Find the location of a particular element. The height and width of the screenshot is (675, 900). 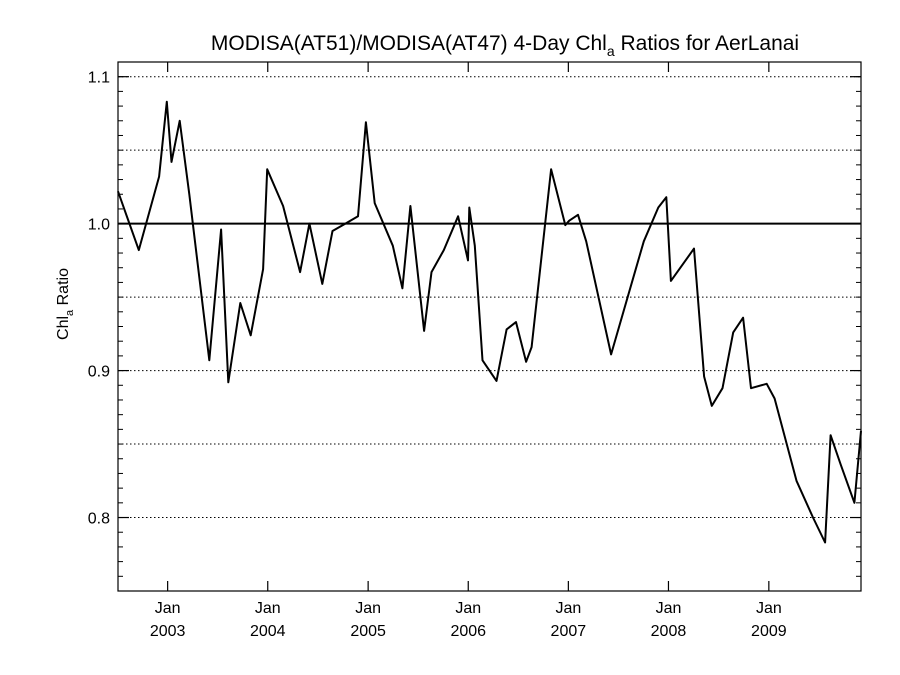

x-tick-label-year: 2005 is located at coordinates (368, 631).